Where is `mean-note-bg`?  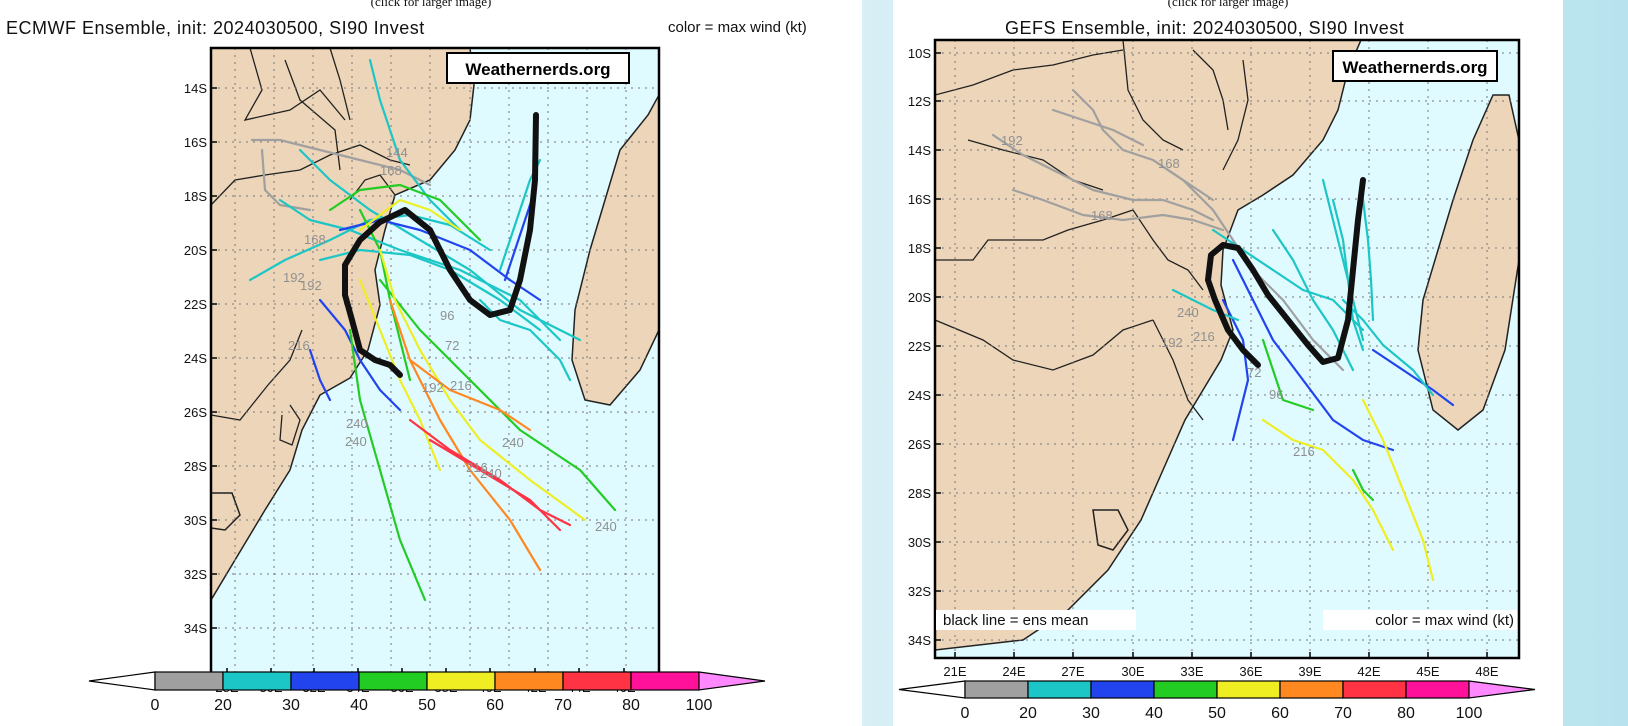
mean-note-bg is located at coordinates (1036, 620).